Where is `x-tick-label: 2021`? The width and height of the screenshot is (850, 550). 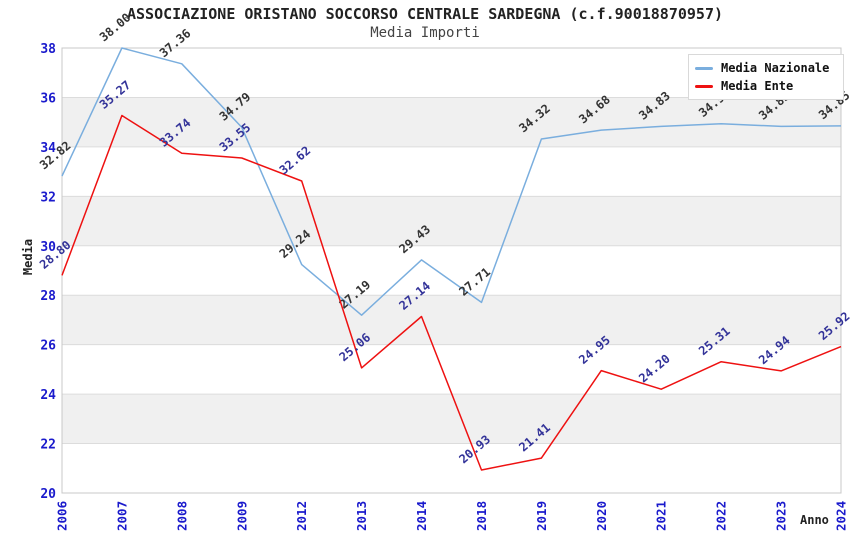 x-tick-label: 2021 is located at coordinates (661, 516).